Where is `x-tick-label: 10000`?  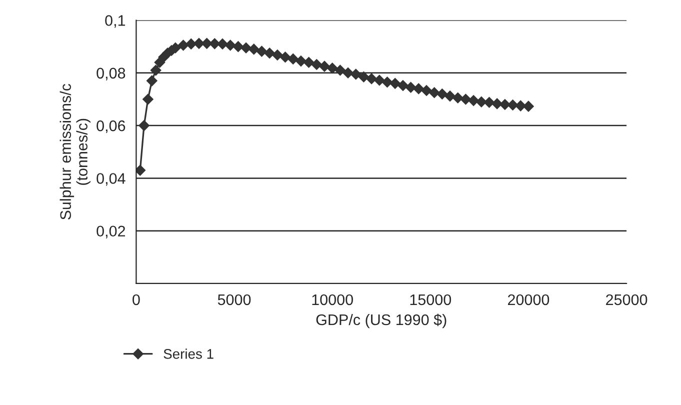 x-tick-label: 10000 is located at coordinates (332, 300).